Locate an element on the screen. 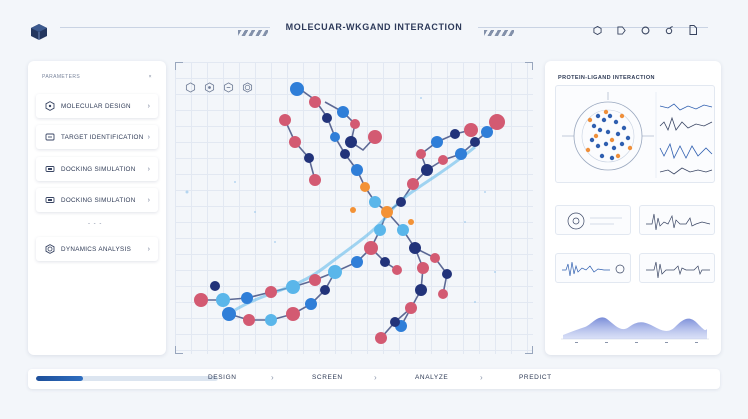  signal-trace-card is located at coordinates (593, 268).